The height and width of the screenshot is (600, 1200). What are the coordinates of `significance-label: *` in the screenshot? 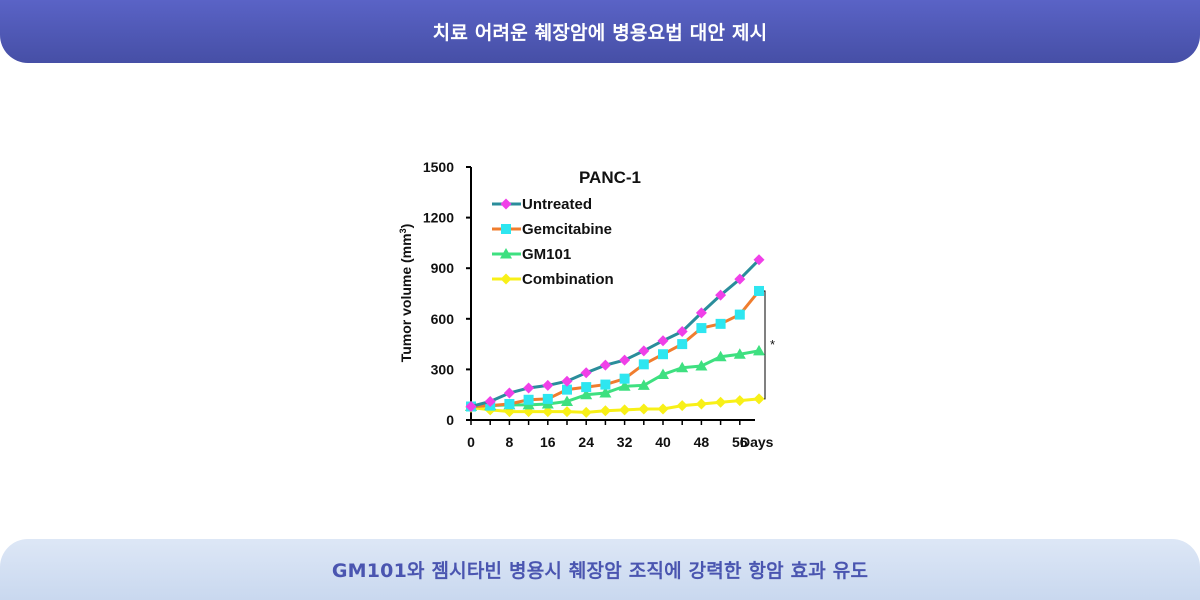 It's located at (772, 344).